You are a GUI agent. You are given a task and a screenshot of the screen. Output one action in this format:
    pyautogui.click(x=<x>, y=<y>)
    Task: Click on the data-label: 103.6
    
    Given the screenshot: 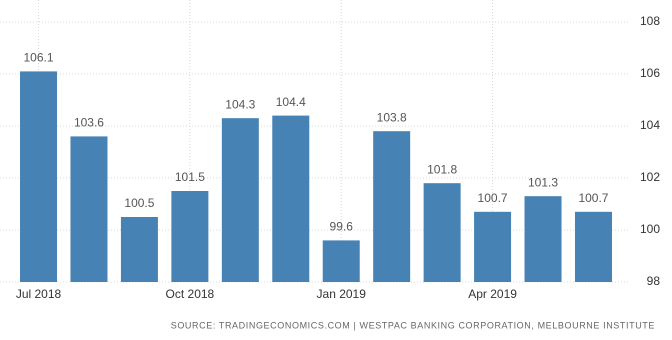 What is the action you would take?
    pyautogui.click(x=89, y=123)
    